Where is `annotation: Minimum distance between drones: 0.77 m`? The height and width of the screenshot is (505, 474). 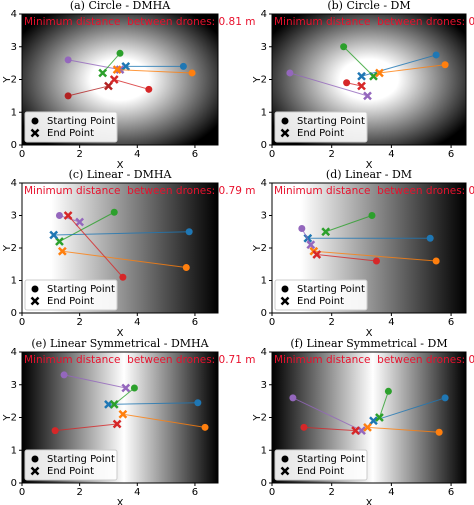 annotation: Minimum distance between drones: 0.77 m is located at coordinates (374, 22).